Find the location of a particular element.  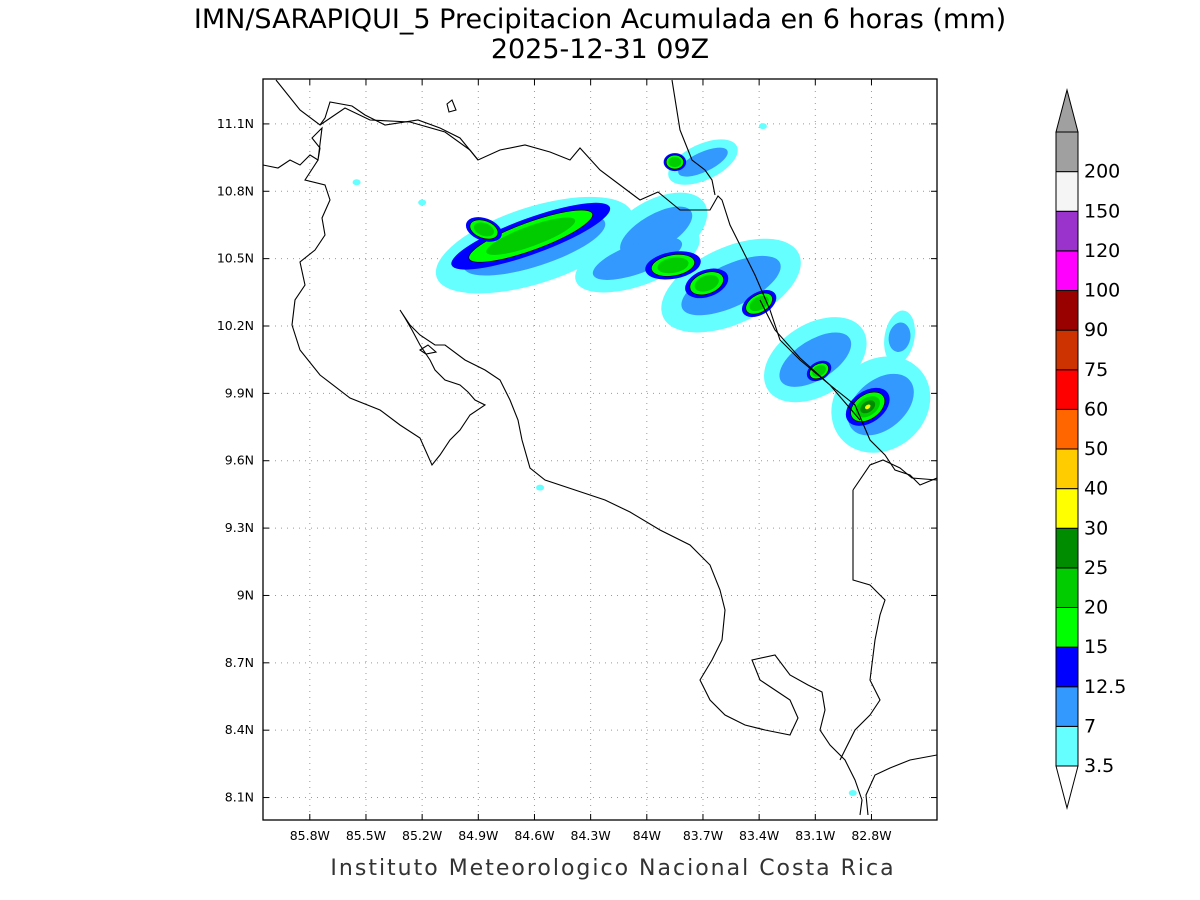

lon-tick-label: 83.7W is located at coordinates (703, 835).